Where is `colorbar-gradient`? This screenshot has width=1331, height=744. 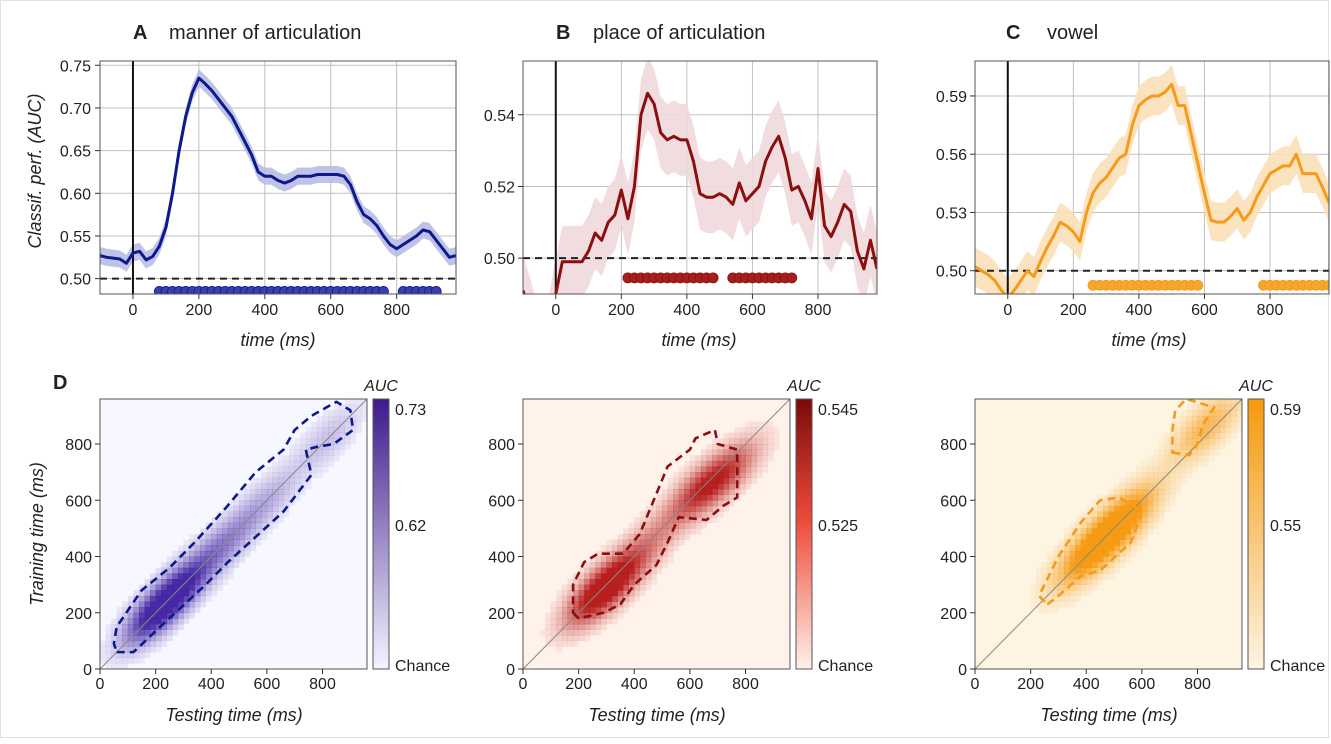 colorbar-gradient is located at coordinates (804, 534).